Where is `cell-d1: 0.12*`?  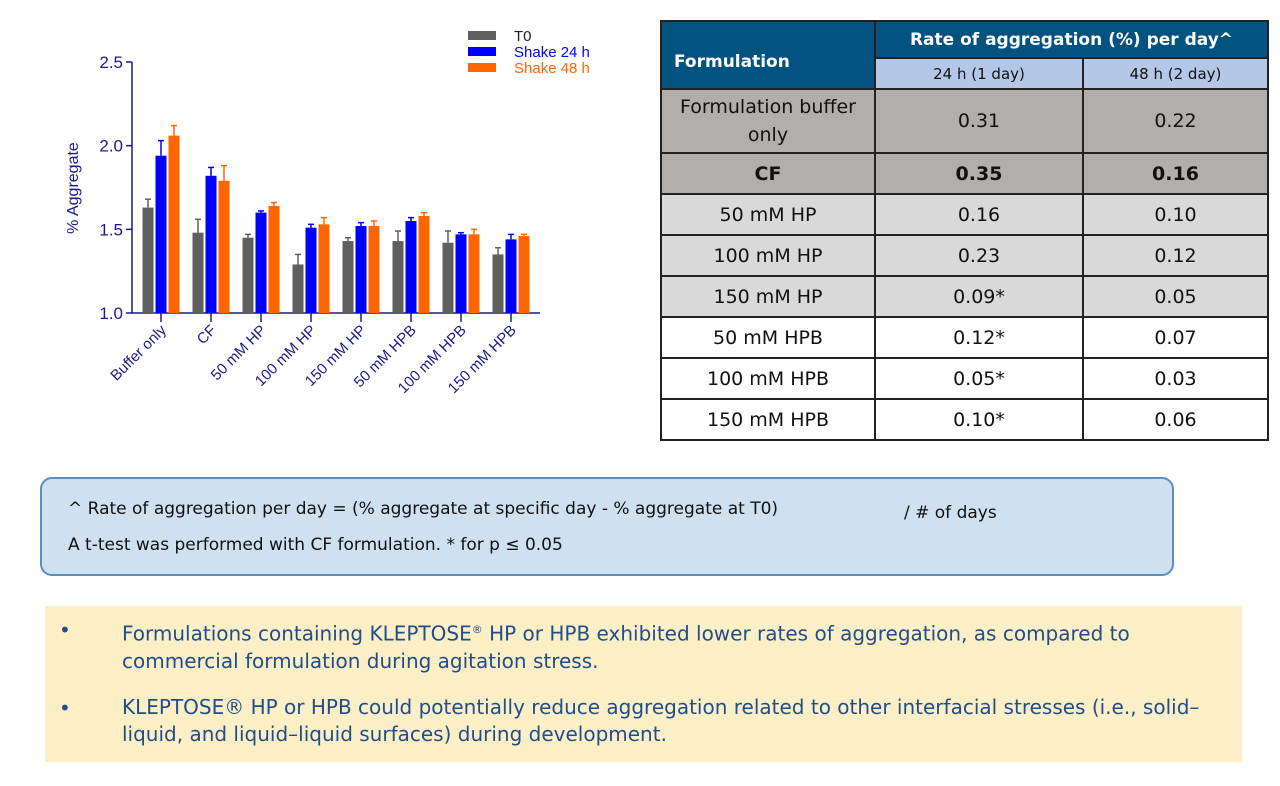
cell-d1: 0.12* is located at coordinates (979, 337).